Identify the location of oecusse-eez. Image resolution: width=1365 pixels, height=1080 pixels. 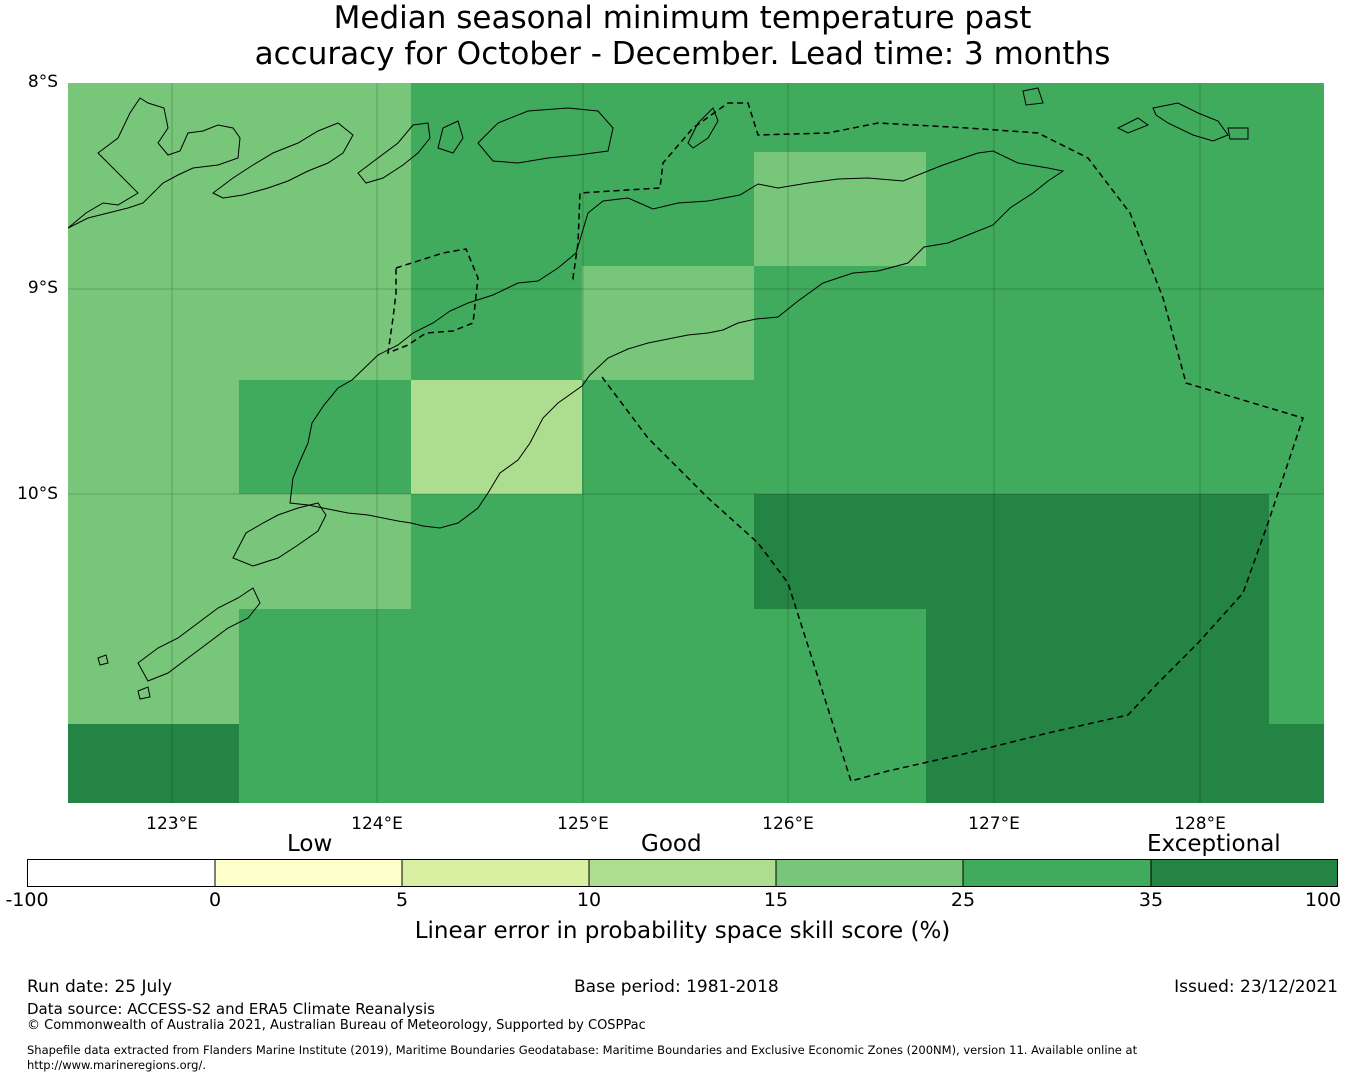
(433, 301).